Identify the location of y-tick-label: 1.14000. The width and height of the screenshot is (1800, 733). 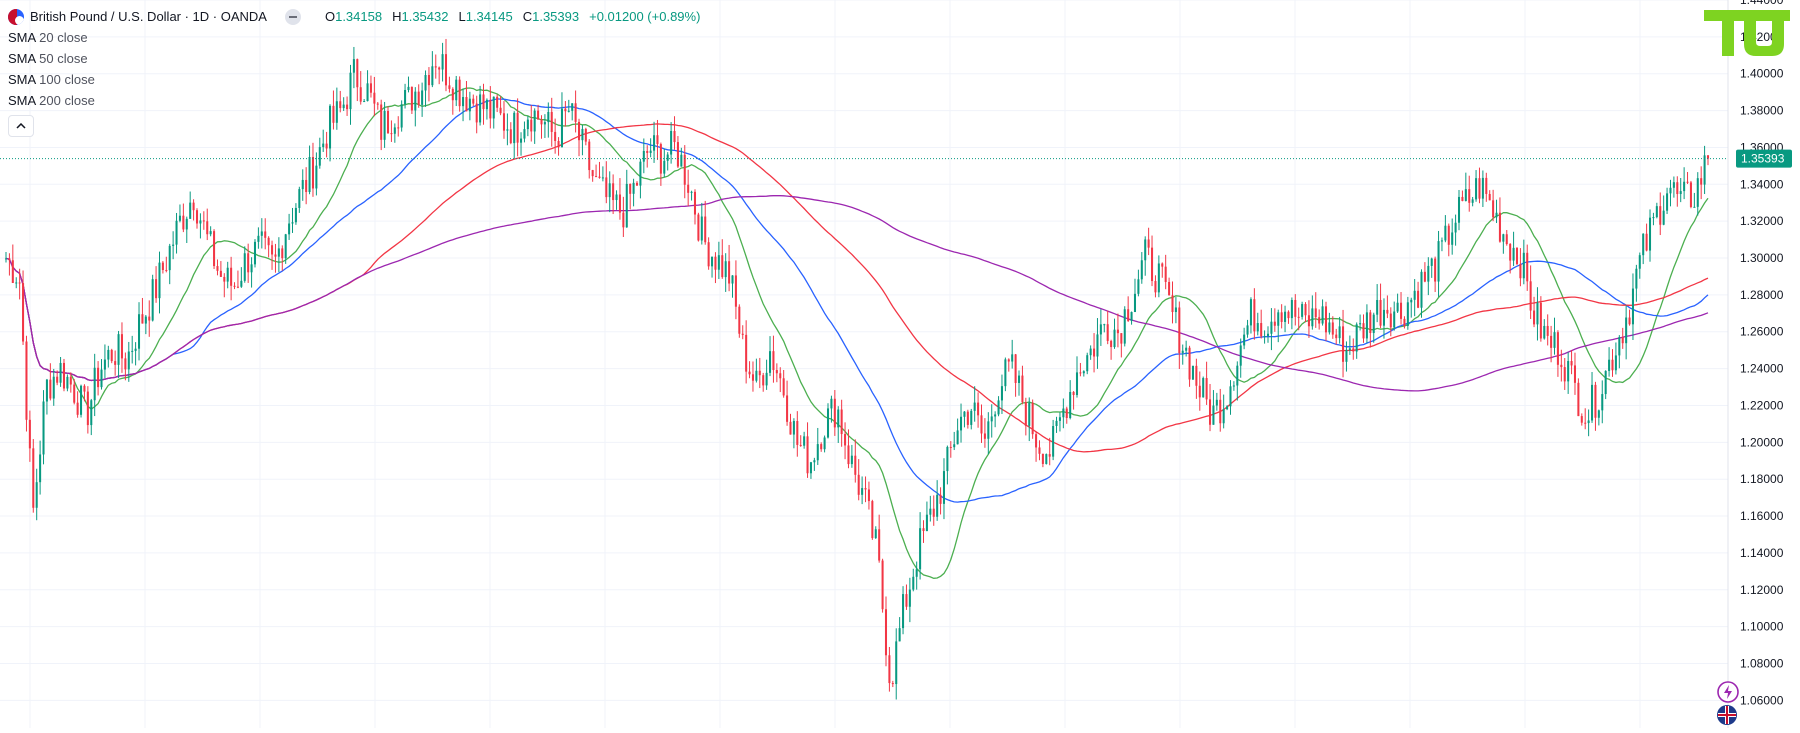
(1762, 553).